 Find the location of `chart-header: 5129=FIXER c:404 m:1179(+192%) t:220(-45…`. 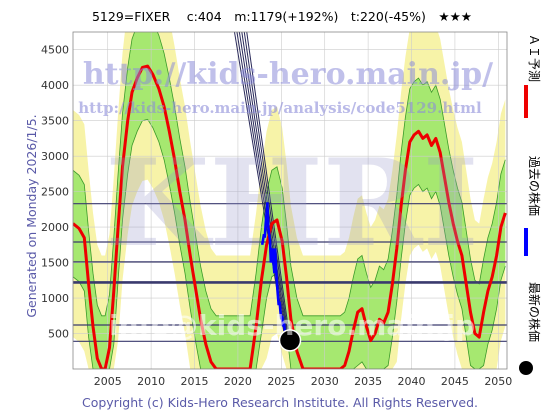

chart-header: 5129=FIXER c:404 m:1179(+192%) t:220(-45… is located at coordinates (282, 16).